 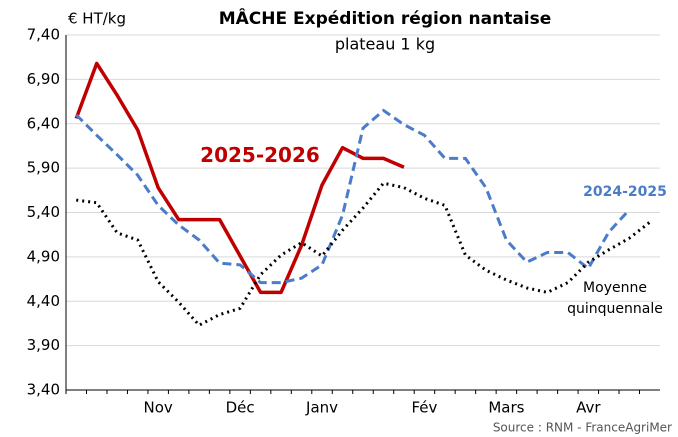 What do you see at coordinates (424, 408) in the screenshot?
I see `x-tick-label: Fév` at bounding box center [424, 408].